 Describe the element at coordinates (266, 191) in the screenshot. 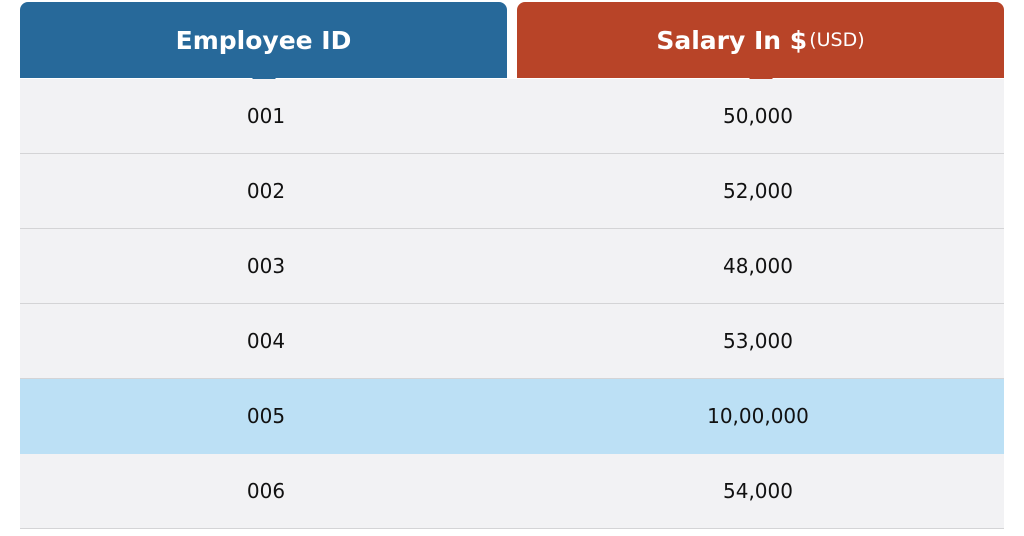

I see `table-cell: 002` at that location.